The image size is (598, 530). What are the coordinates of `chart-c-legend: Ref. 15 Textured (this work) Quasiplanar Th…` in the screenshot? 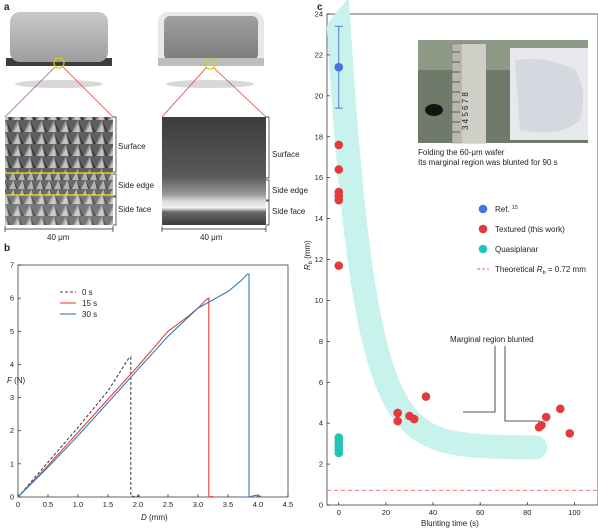 It's located at (531, 240).